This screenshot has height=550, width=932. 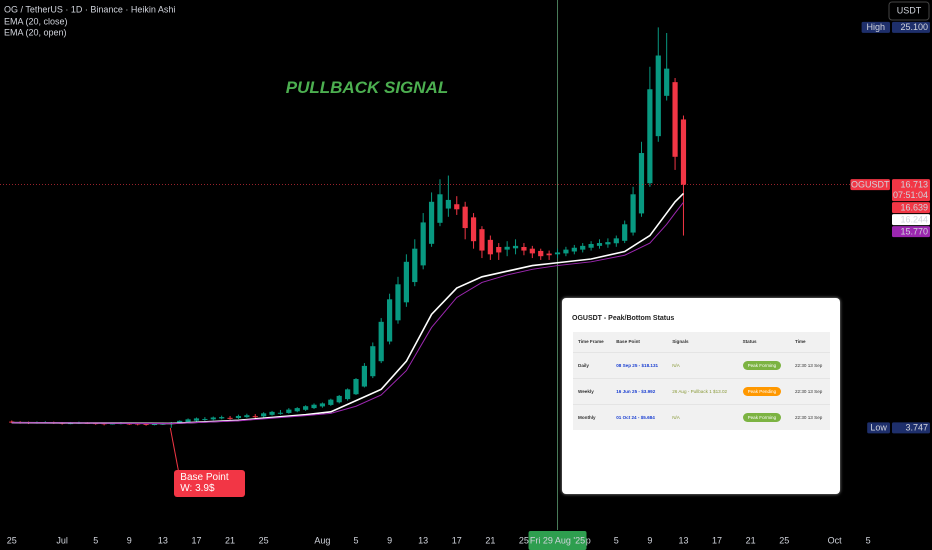 I want to click on price-label-value: 3.747, so click(x=916, y=428).